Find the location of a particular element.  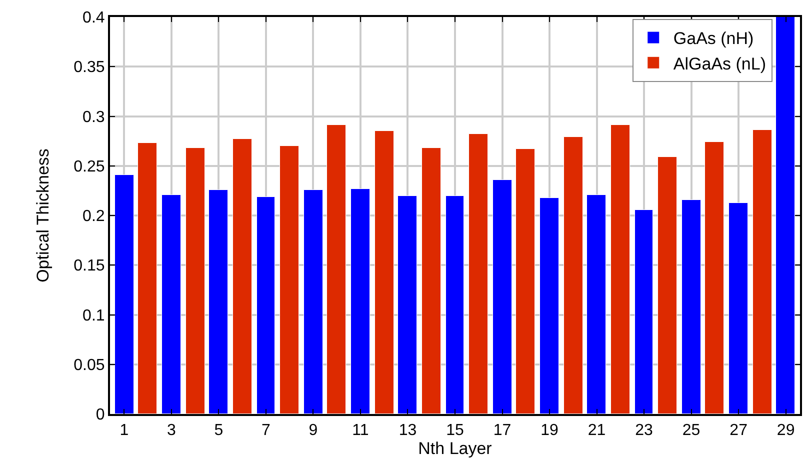

x-tick-label: 17 is located at coordinates (502, 431).